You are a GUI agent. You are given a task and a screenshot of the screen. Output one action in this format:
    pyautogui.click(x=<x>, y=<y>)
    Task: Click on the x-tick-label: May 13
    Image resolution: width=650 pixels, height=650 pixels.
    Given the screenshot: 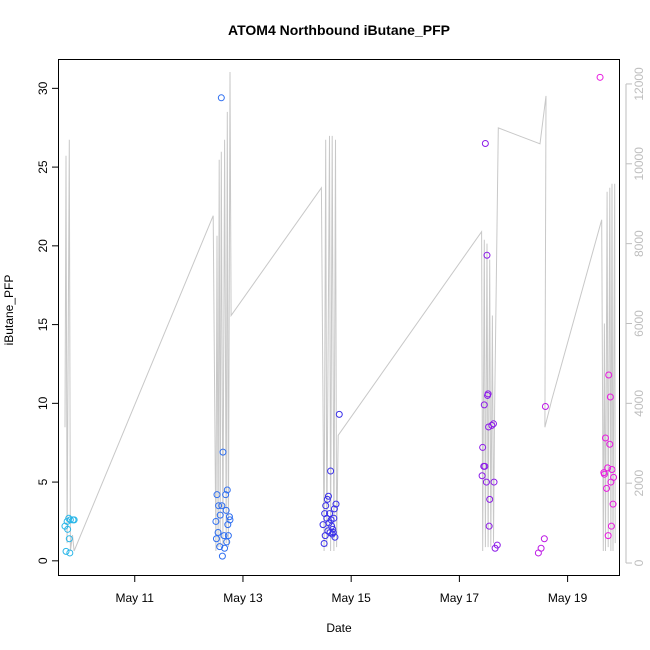 What is the action you would take?
    pyautogui.click(x=243, y=598)
    